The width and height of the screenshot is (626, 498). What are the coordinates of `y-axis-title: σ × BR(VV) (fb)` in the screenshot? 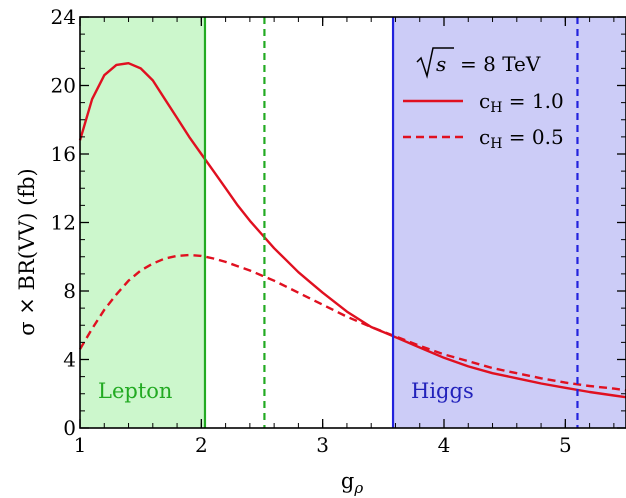 It's located at (27, 252).